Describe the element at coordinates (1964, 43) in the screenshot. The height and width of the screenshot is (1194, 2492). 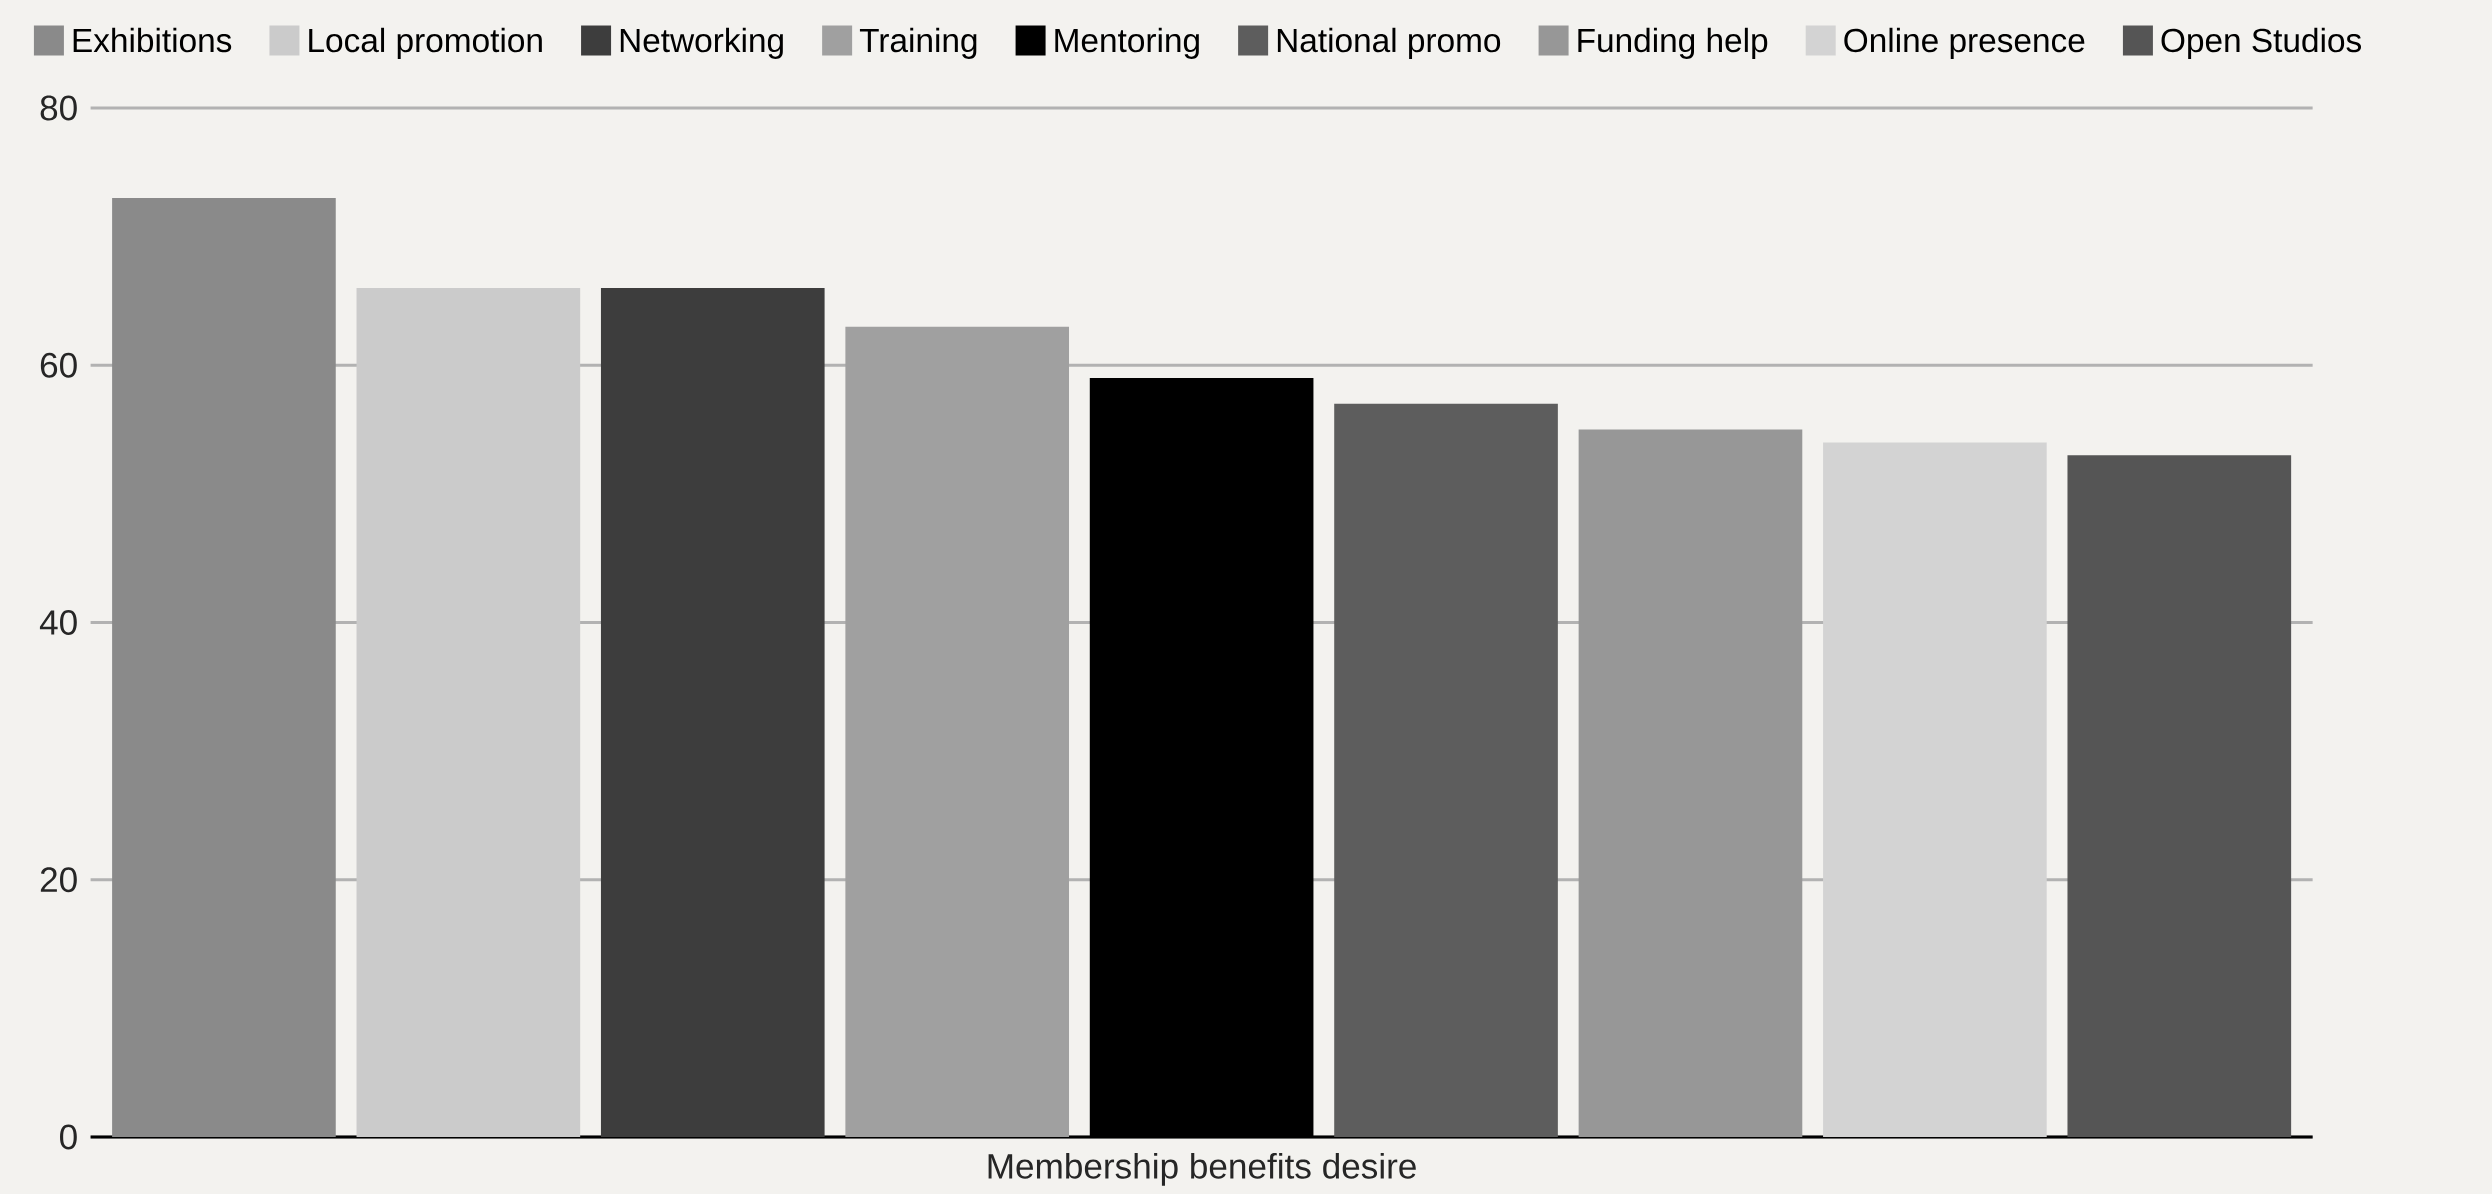
I see `legend-label: Online presence` at that location.